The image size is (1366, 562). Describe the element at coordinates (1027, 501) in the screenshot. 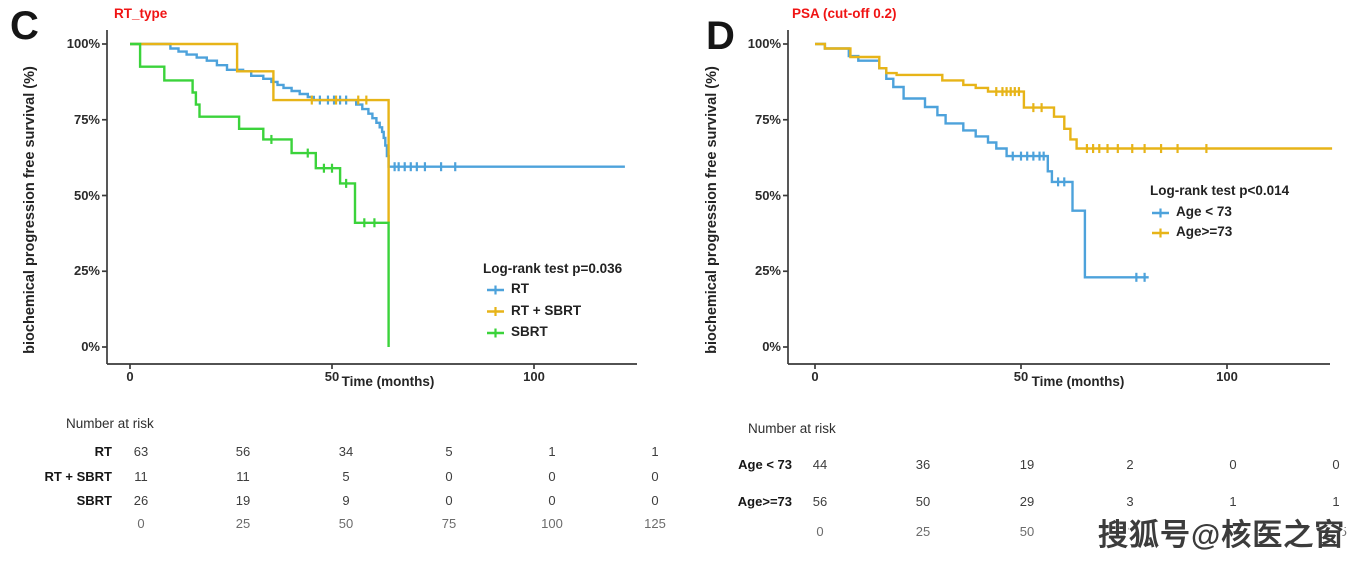

I see `risk-value: 29` at that location.